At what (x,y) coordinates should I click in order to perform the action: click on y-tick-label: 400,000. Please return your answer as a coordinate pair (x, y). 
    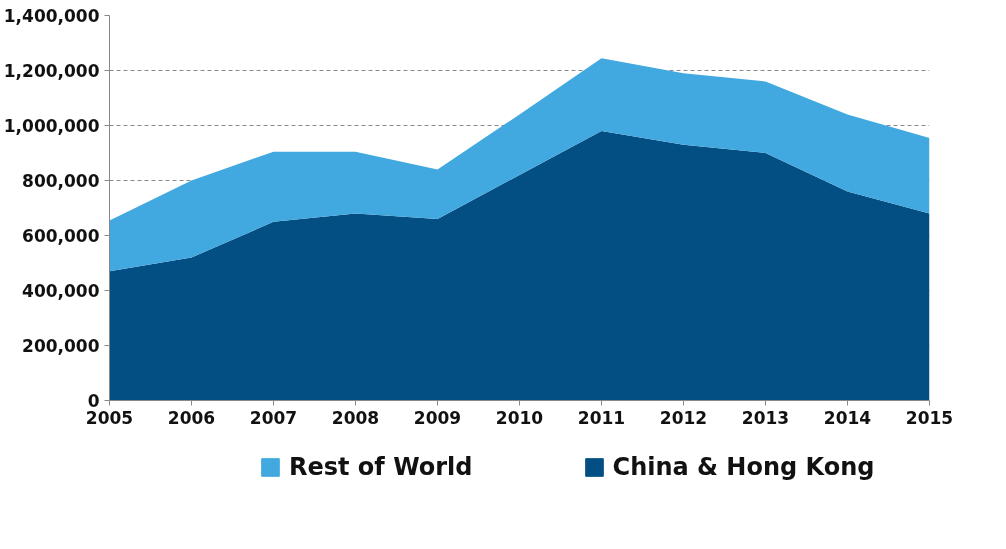
    Looking at the image, I should click on (61, 291).